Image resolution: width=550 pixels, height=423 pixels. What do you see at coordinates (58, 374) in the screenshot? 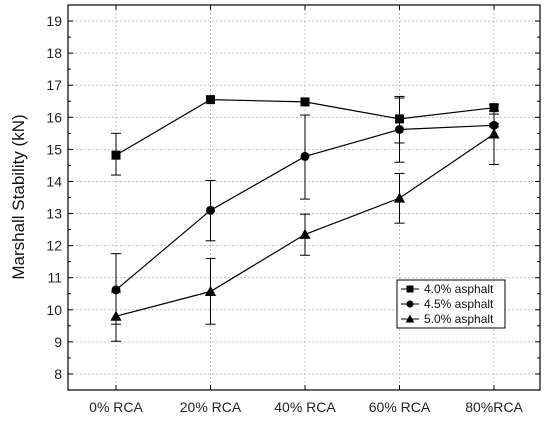
I see `y-tick-label: 8` at bounding box center [58, 374].